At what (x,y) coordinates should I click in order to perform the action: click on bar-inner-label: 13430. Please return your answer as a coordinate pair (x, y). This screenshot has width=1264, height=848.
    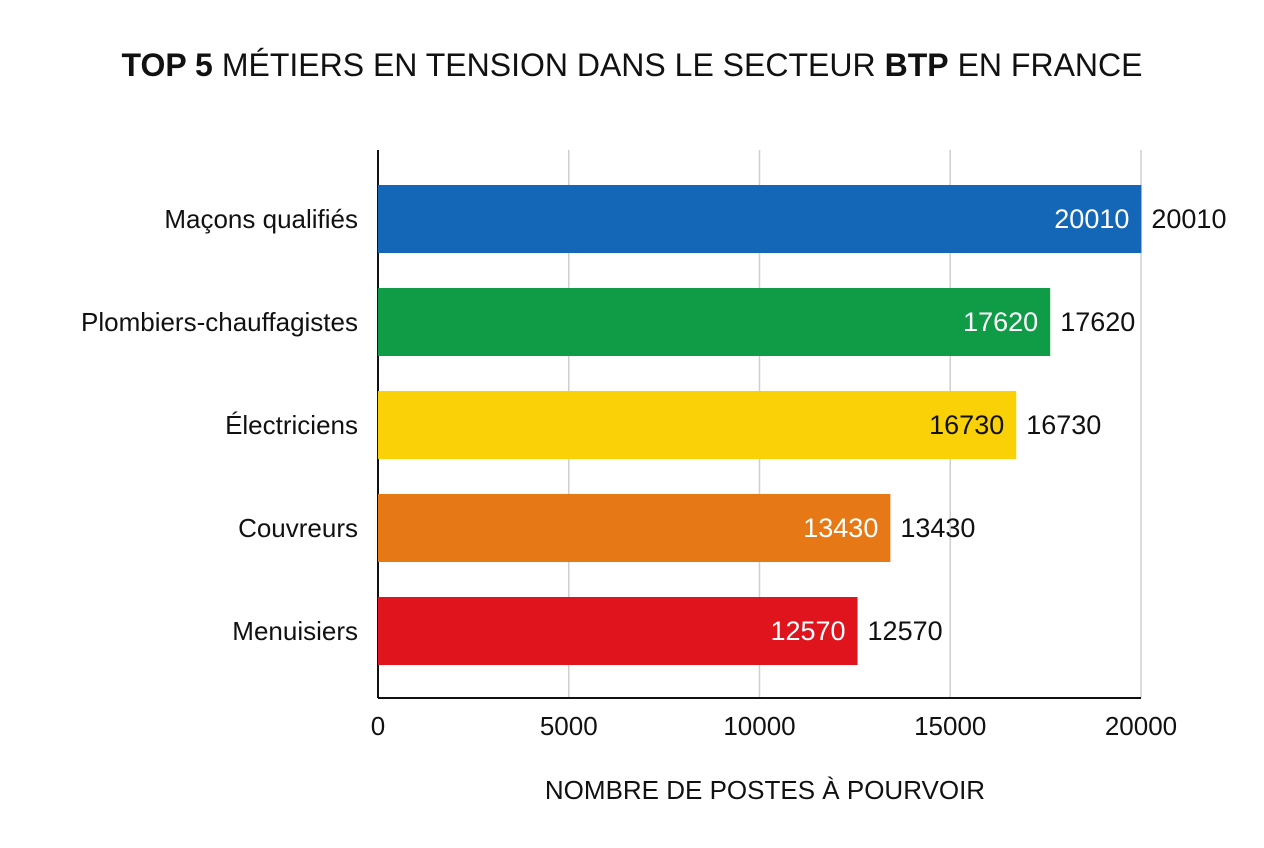
    Looking at the image, I should click on (840, 528).